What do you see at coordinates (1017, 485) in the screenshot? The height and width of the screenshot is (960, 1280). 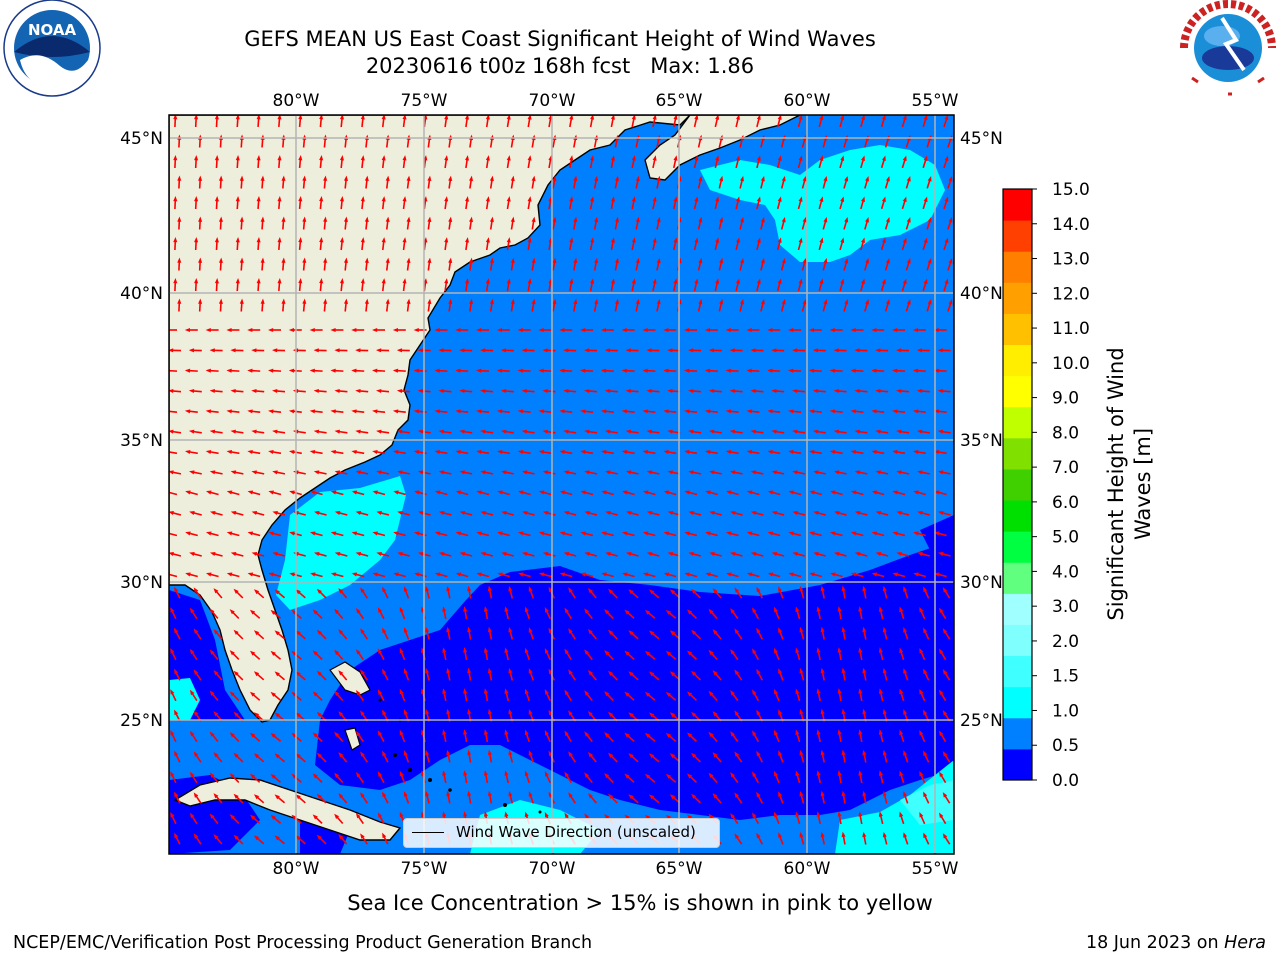 I see `colorbar` at bounding box center [1017, 485].